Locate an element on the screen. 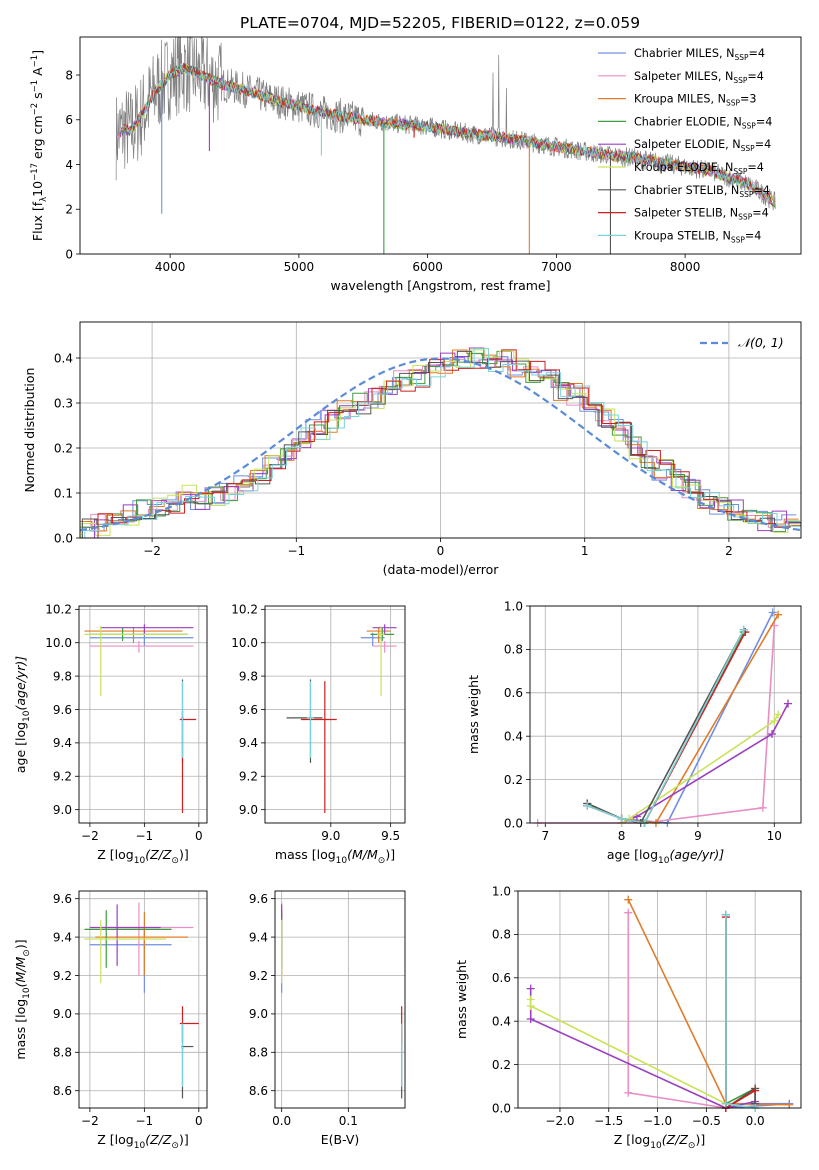  y-tick-label: 2 is located at coordinates (69, 210).